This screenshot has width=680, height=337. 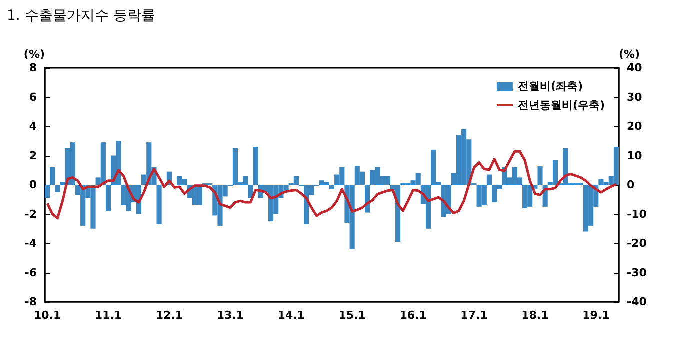 What do you see at coordinates (551, 86) in the screenshot?
I see `legend-label: 전월비(좌축)` at bounding box center [551, 86].